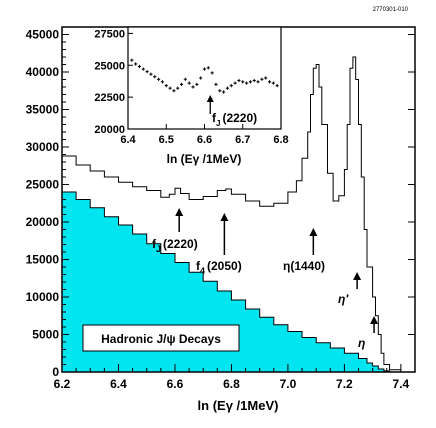 This screenshot has height=428, width=436. Describe the element at coordinates (231, 384) in the screenshot. I see `x-tick-label: 6.8` at that location.